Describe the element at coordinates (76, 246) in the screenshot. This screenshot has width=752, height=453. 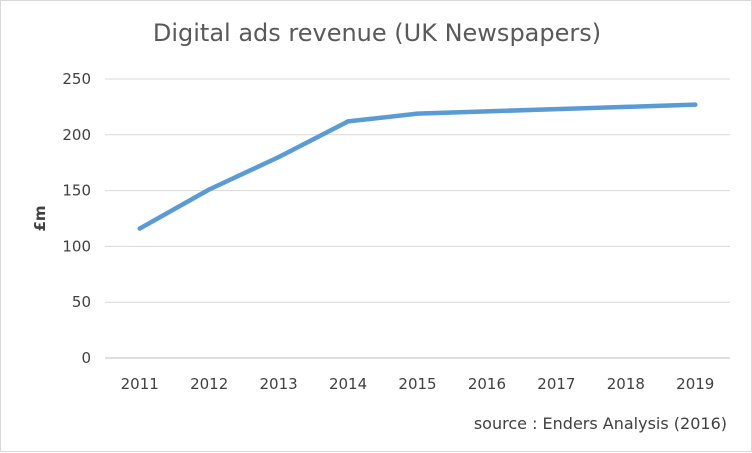
I see `y-tick-label: 100` at that location.